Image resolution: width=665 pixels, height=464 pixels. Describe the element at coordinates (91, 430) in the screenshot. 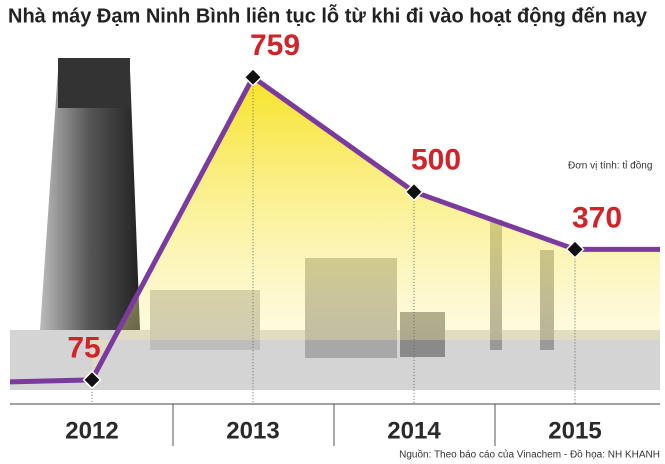

I see `x-tick-label: 2012` at that location.